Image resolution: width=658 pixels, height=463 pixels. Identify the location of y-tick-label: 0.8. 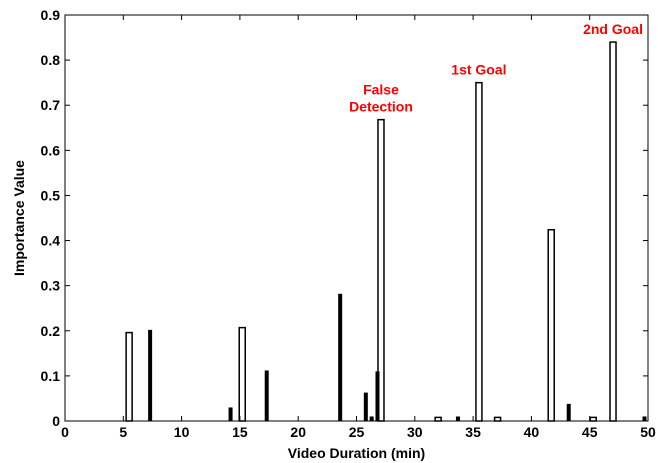
(51, 60).